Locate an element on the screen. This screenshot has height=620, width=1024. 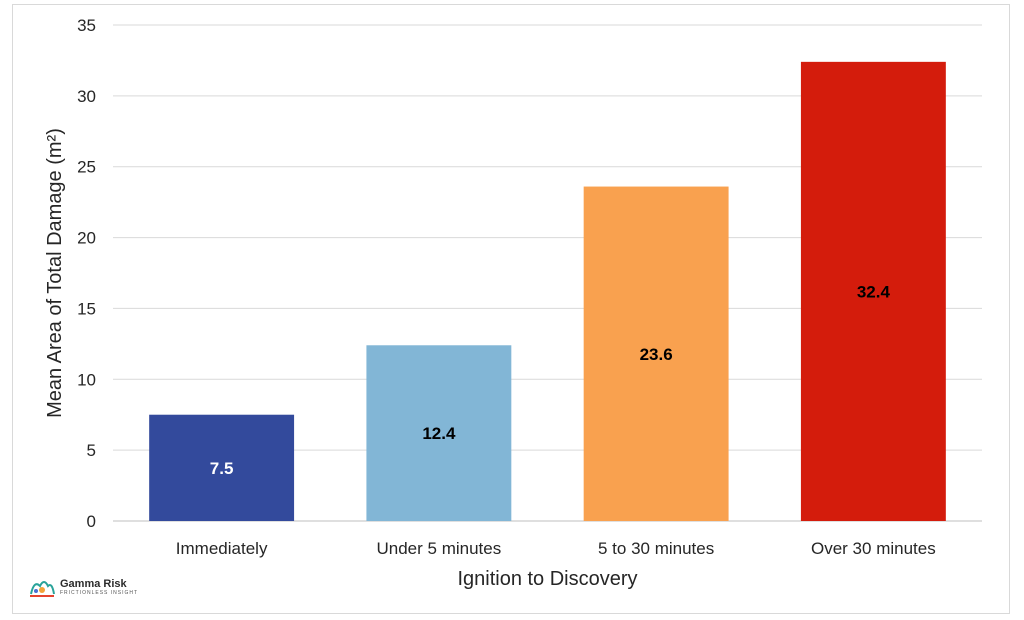
y-tick-label: 0 is located at coordinates (91, 521).